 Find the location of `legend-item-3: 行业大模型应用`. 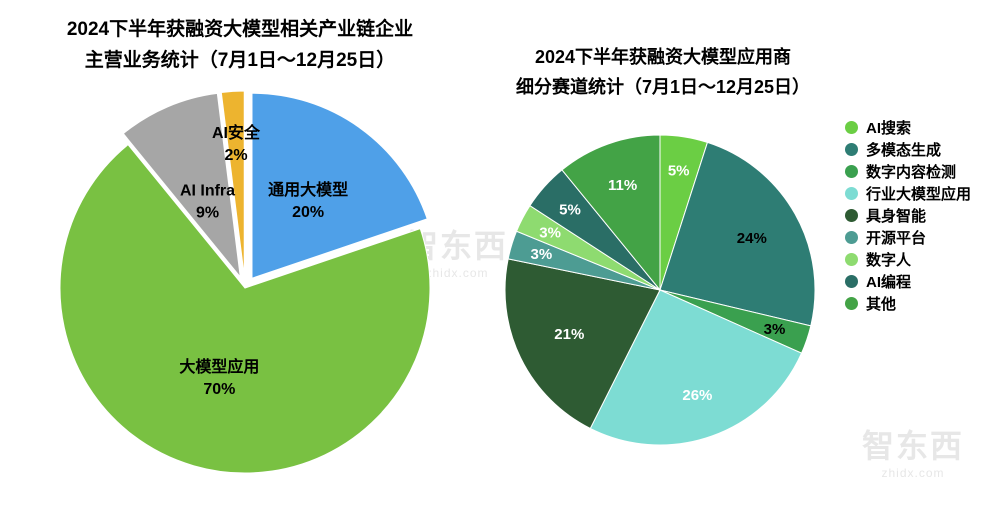

legend-item-3: 行业大模型应用 is located at coordinates (908, 193).